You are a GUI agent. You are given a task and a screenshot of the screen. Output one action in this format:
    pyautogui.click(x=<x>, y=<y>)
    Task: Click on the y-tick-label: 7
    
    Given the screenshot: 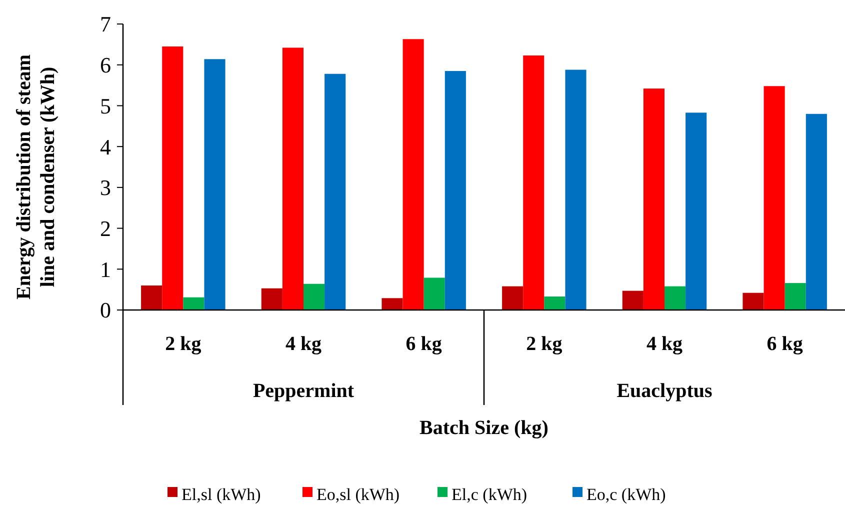 What is the action you would take?
    pyautogui.click(x=105, y=24)
    